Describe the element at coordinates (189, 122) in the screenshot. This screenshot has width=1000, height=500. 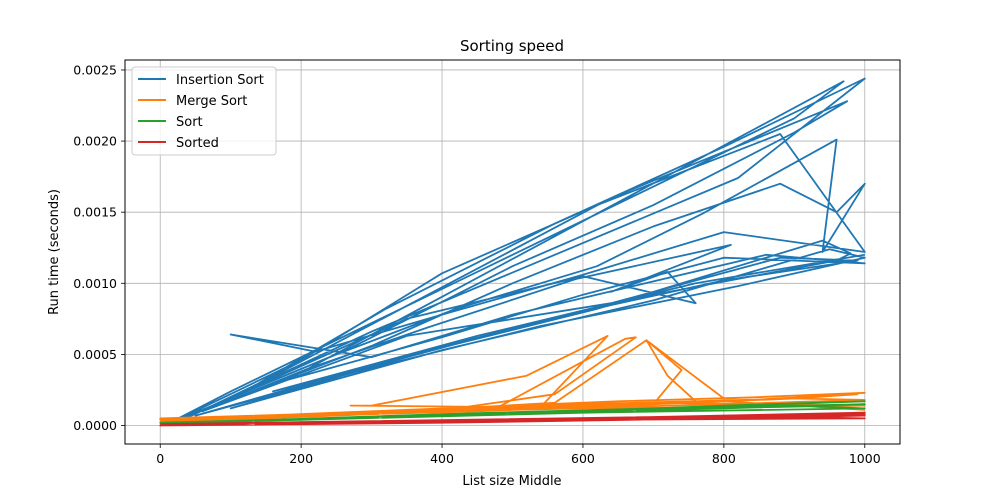
I see `legend-label: Sort` at that location.